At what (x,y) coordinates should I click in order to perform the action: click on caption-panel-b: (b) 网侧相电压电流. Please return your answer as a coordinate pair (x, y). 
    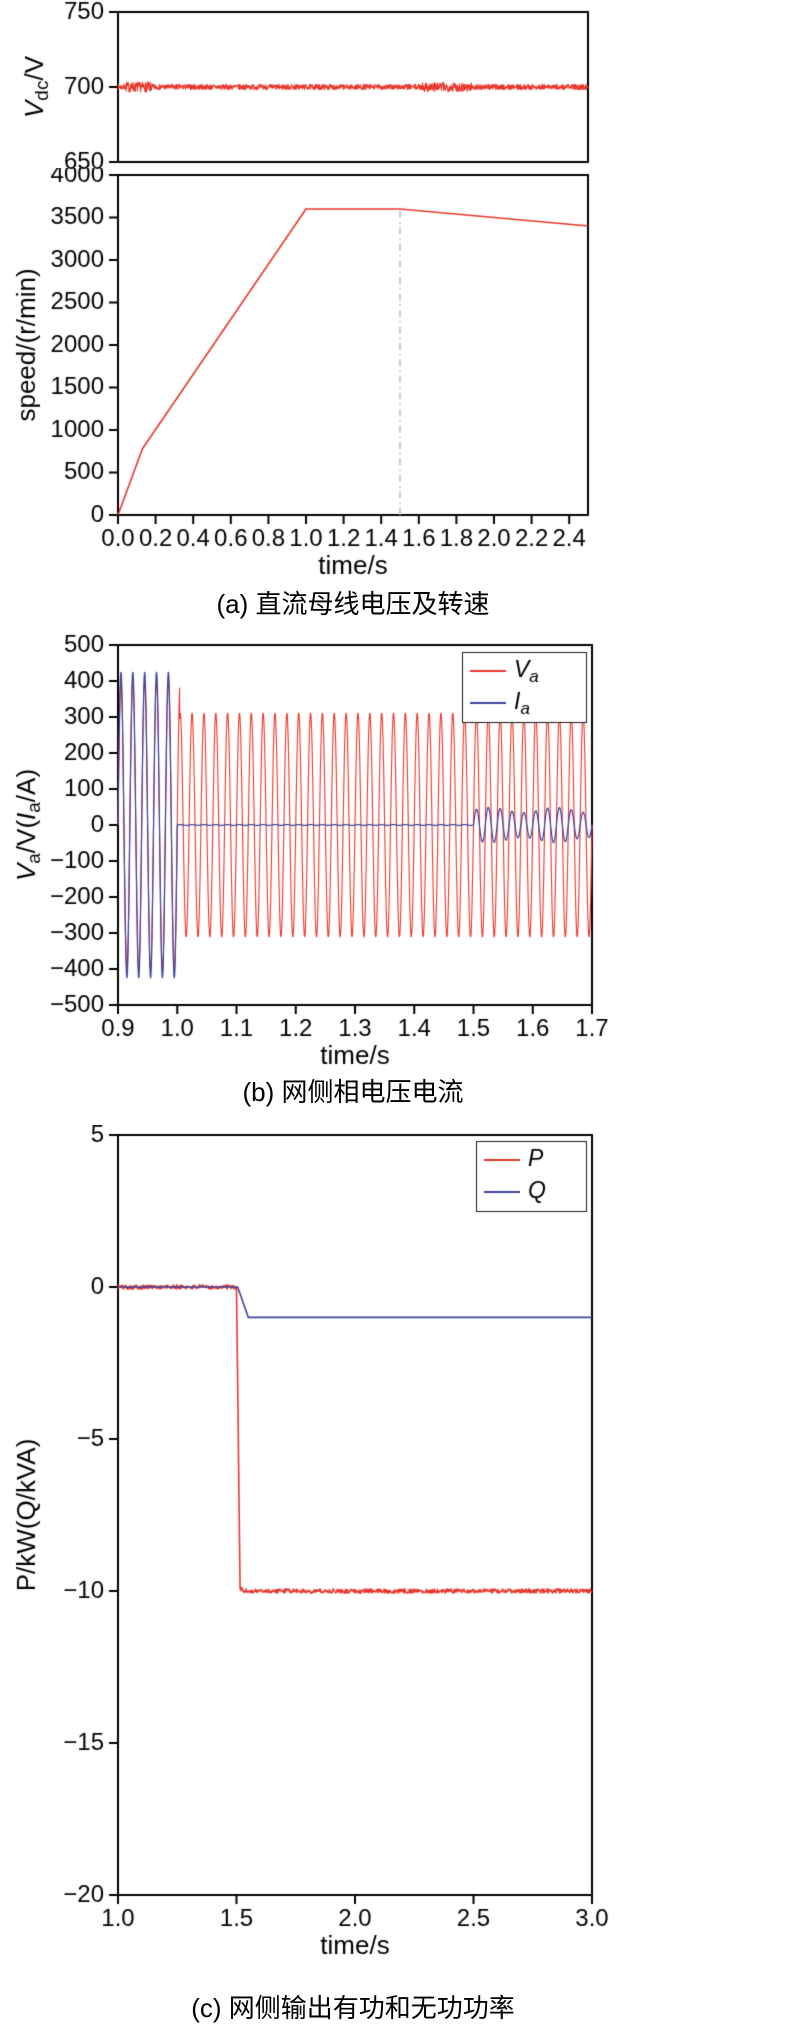
    Looking at the image, I should click on (353, 1092).